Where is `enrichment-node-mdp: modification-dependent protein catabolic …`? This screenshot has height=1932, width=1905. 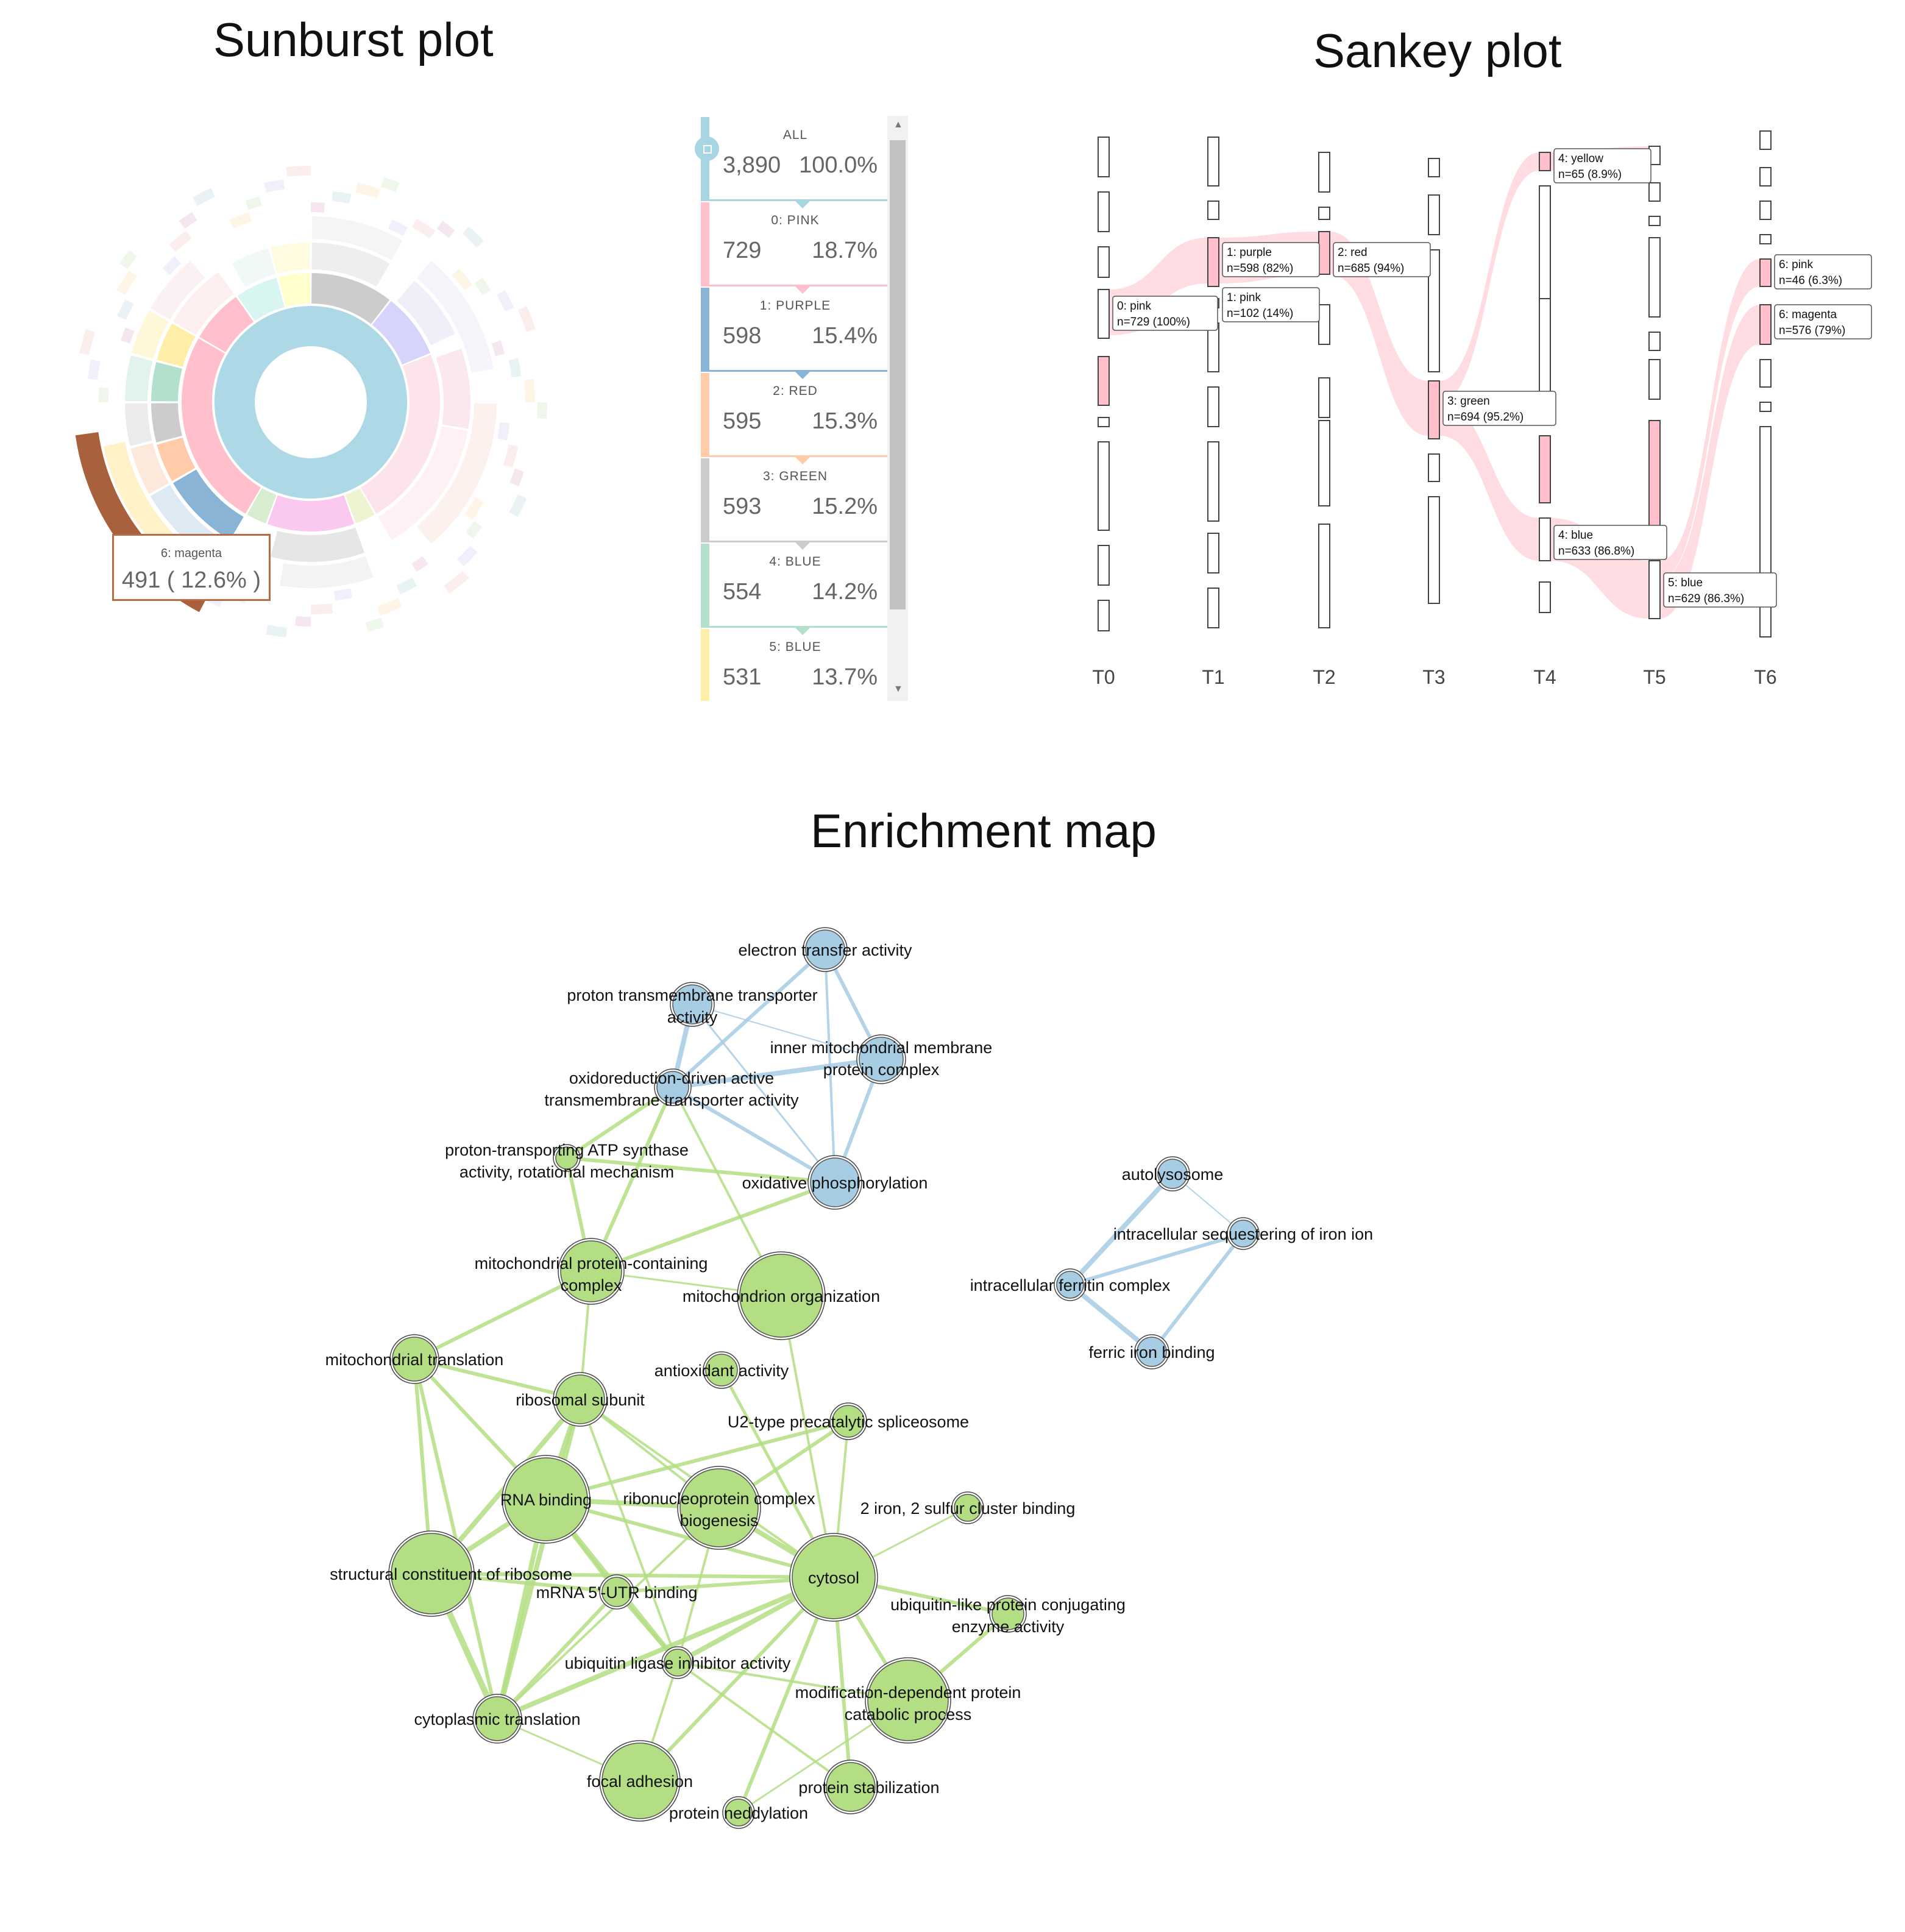
enrichment-node-mdp: modification-dependent protein catabolic … is located at coordinates (908, 1700).